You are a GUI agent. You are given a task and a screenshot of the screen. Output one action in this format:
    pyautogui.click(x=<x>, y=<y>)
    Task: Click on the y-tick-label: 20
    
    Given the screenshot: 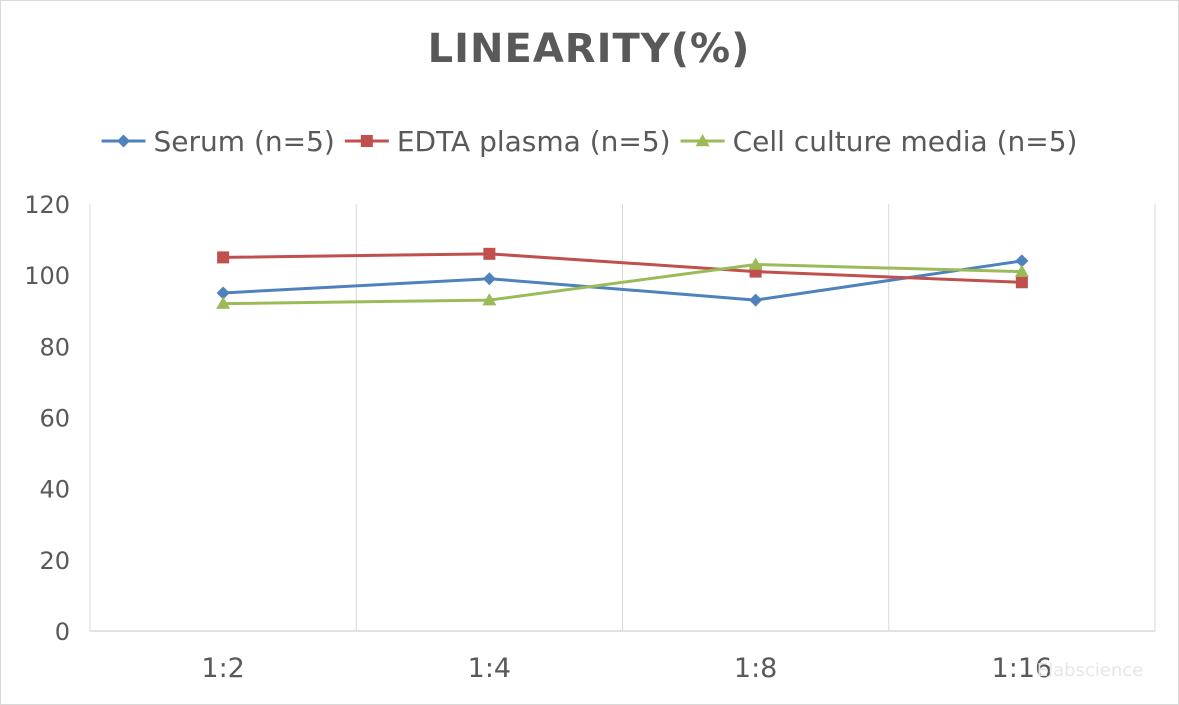 What is the action you would take?
    pyautogui.click(x=54, y=561)
    